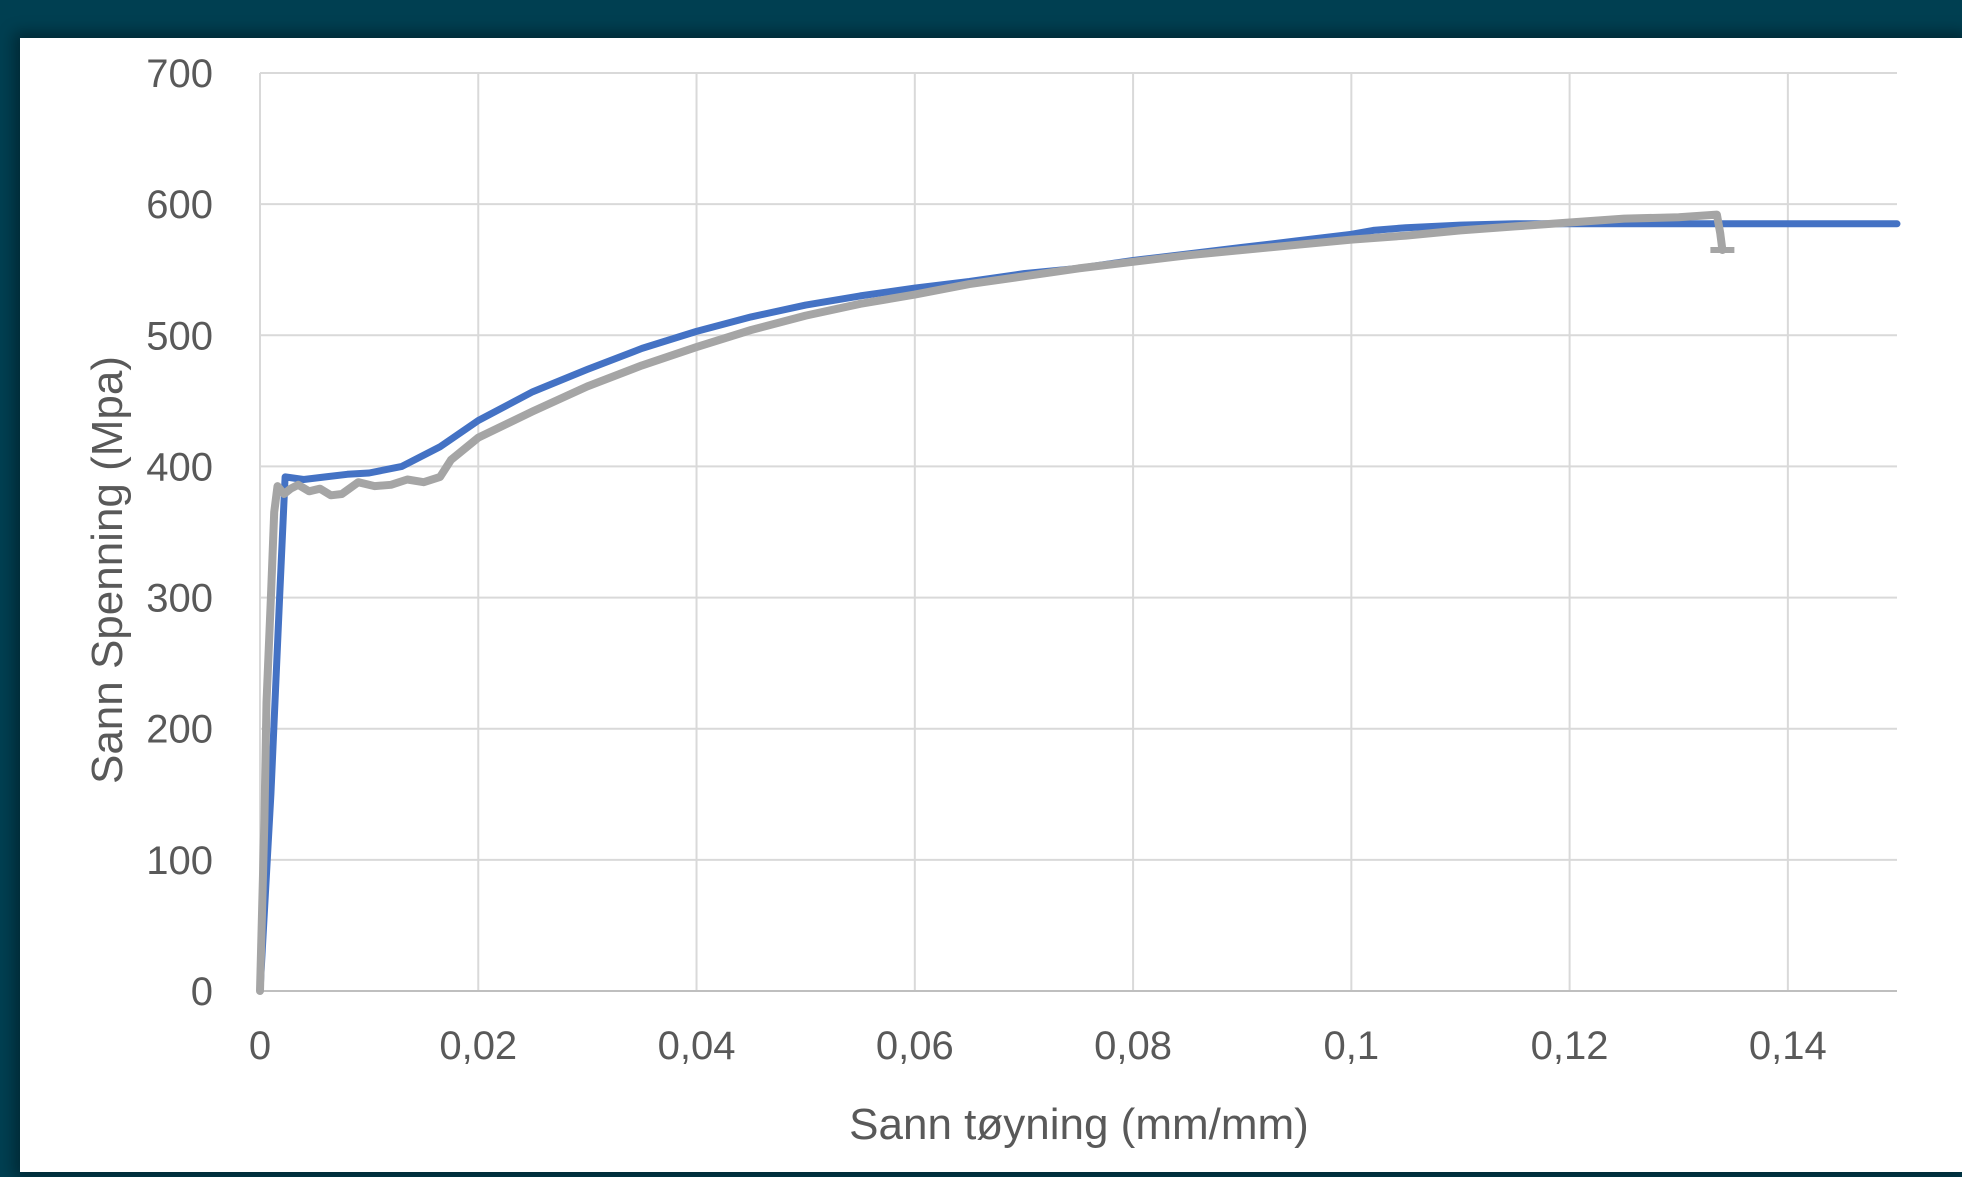 Image resolution: width=1962 pixels, height=1177 pixels. Describe the element at coordinates (1352, 1046) in the screenshot. I see `x-tick-label: 0,1` at that location.